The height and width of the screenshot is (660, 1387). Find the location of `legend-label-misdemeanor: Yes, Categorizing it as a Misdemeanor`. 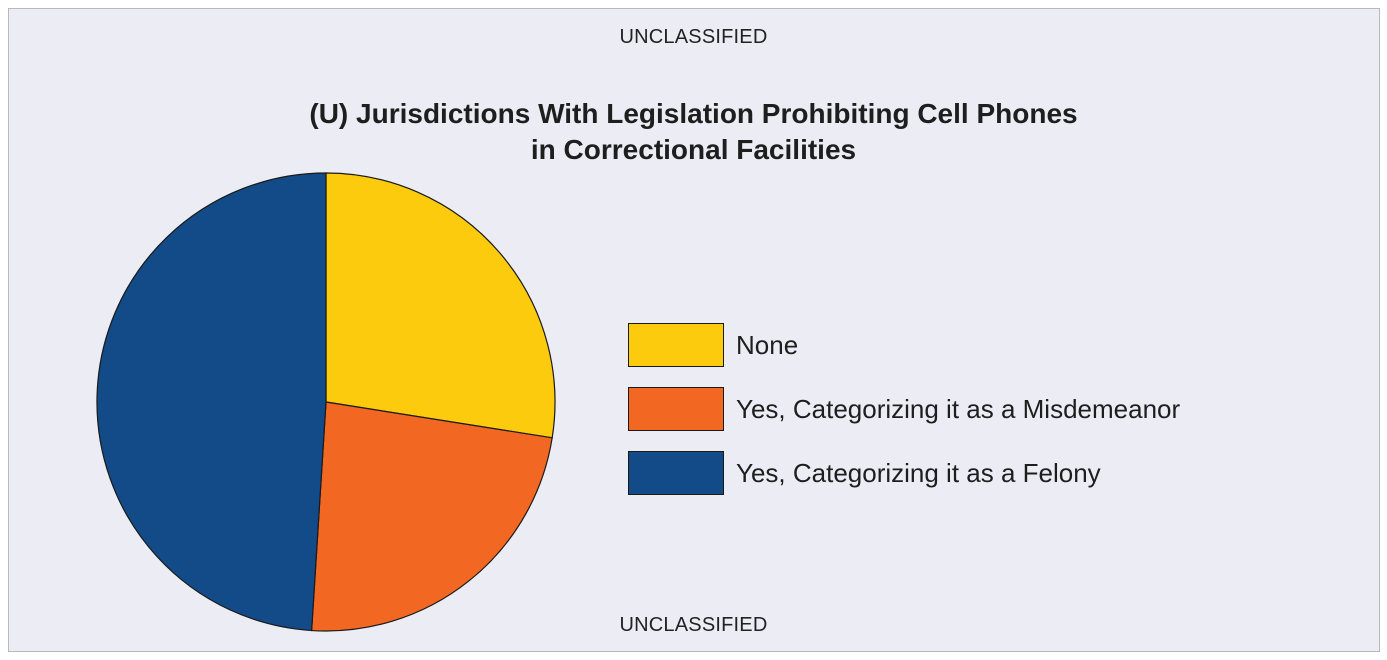

legend-label-misdemeanor: Yes, Categorizing it as a Misdemeanor is located at coordinates (958, 408).